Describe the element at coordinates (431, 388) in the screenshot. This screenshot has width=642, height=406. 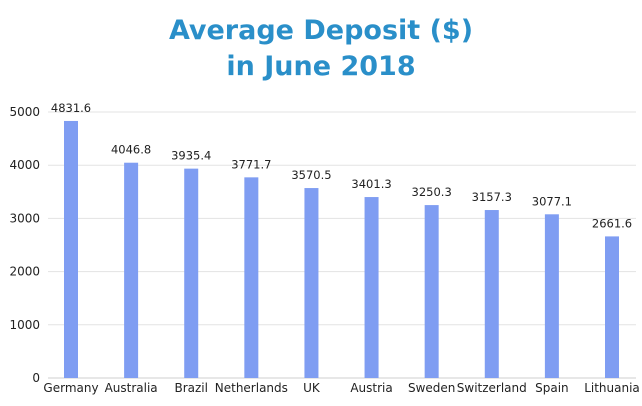
I see `x-category-label: Sweden` at that location.